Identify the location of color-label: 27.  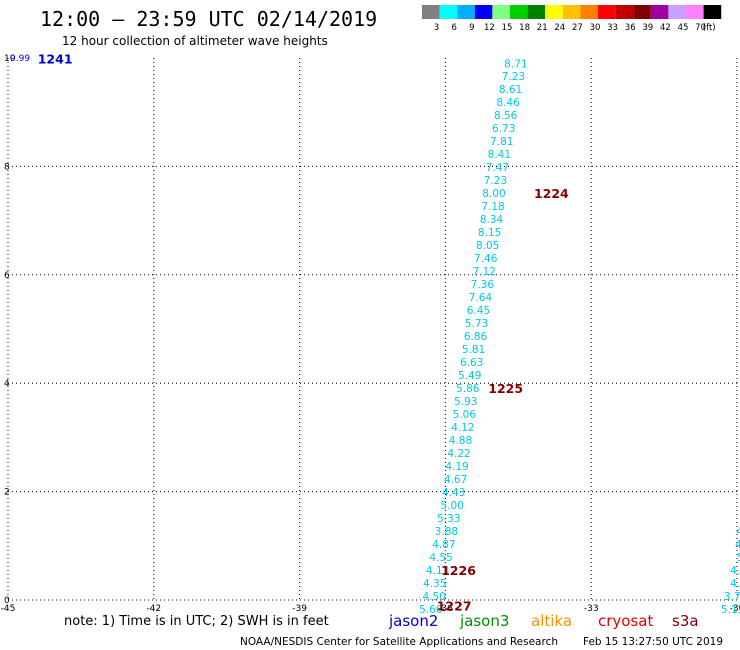
(577, 28).